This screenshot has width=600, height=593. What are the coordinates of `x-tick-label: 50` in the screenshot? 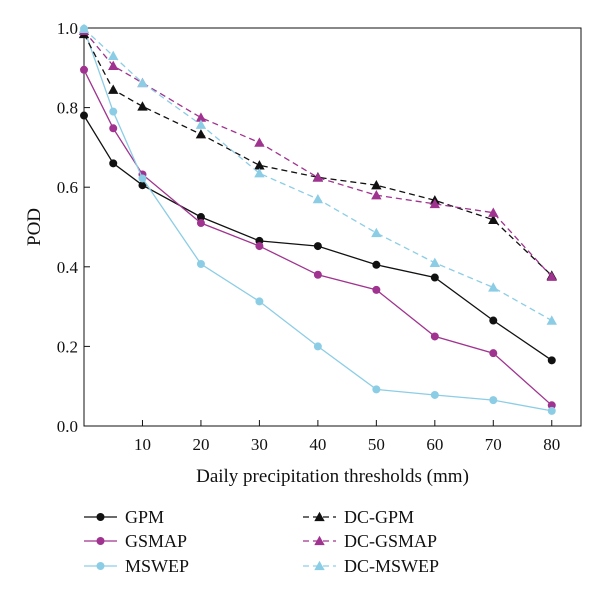 It's located at (376, 444).